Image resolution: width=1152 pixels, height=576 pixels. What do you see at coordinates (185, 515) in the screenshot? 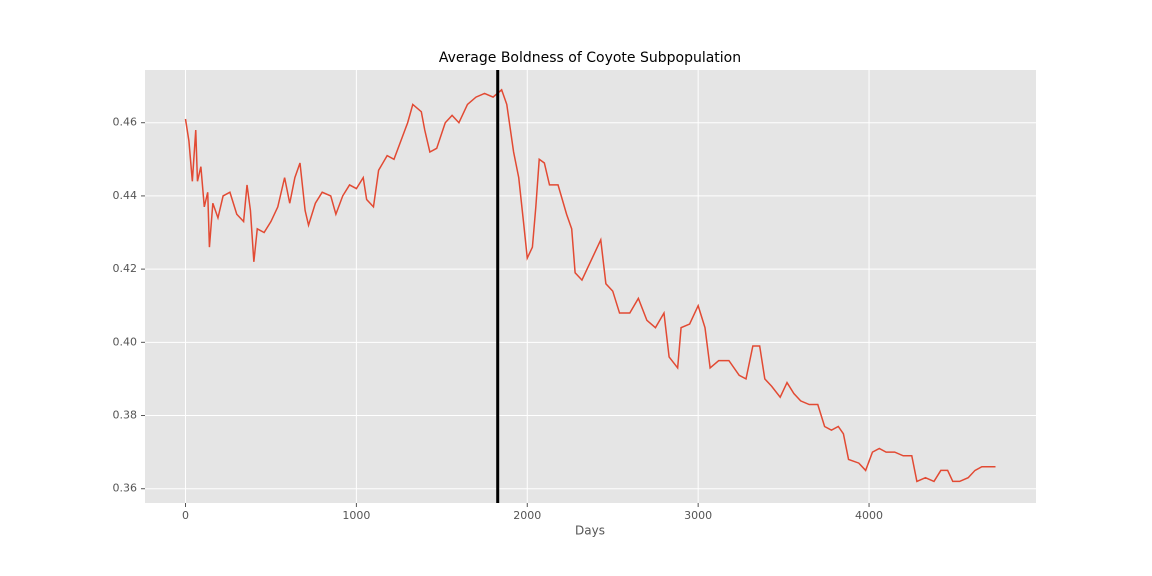
I see `x-tick-label: 0` at bounding box center [185, 515].